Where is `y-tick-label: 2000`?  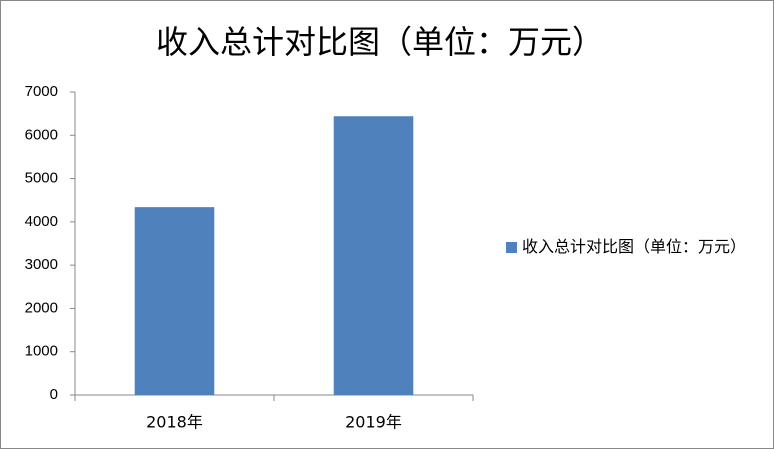 y-tick-label: 2000 is located at coordinates (41, 307).